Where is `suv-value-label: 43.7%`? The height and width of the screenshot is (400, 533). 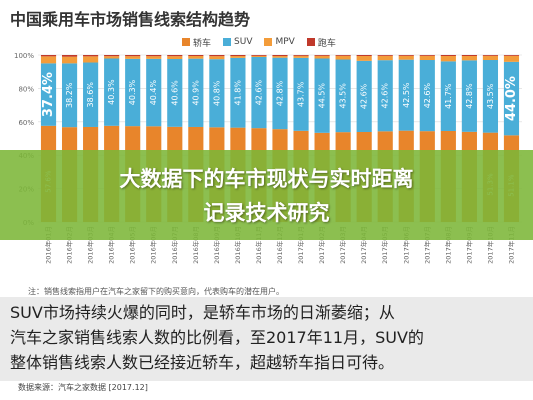
suv-value-label: 43.7% is located at coordinates (301, 94).